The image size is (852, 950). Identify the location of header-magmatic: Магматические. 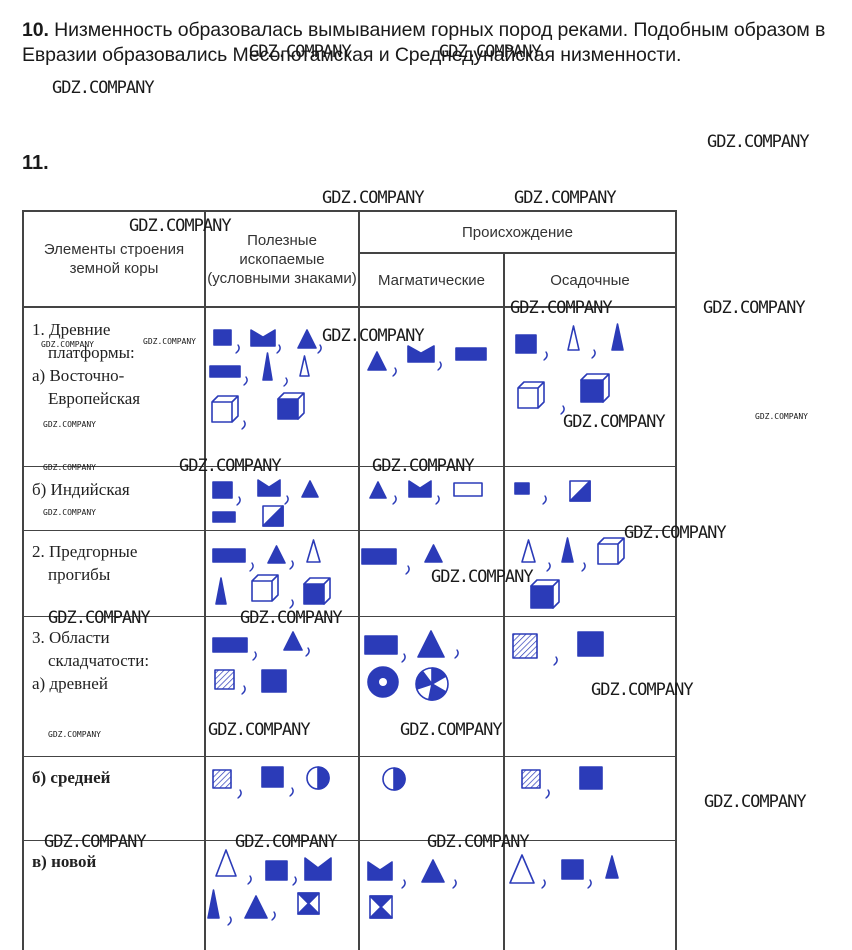
(431, 280).